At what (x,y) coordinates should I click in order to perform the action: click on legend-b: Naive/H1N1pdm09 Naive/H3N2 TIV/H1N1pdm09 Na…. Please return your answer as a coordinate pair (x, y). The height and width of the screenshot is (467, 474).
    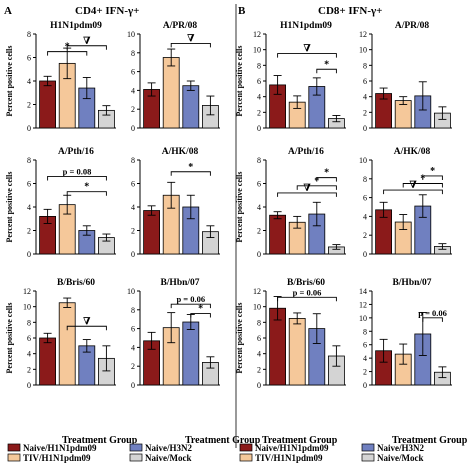
    Looking at the image, I should click on (331, 453).